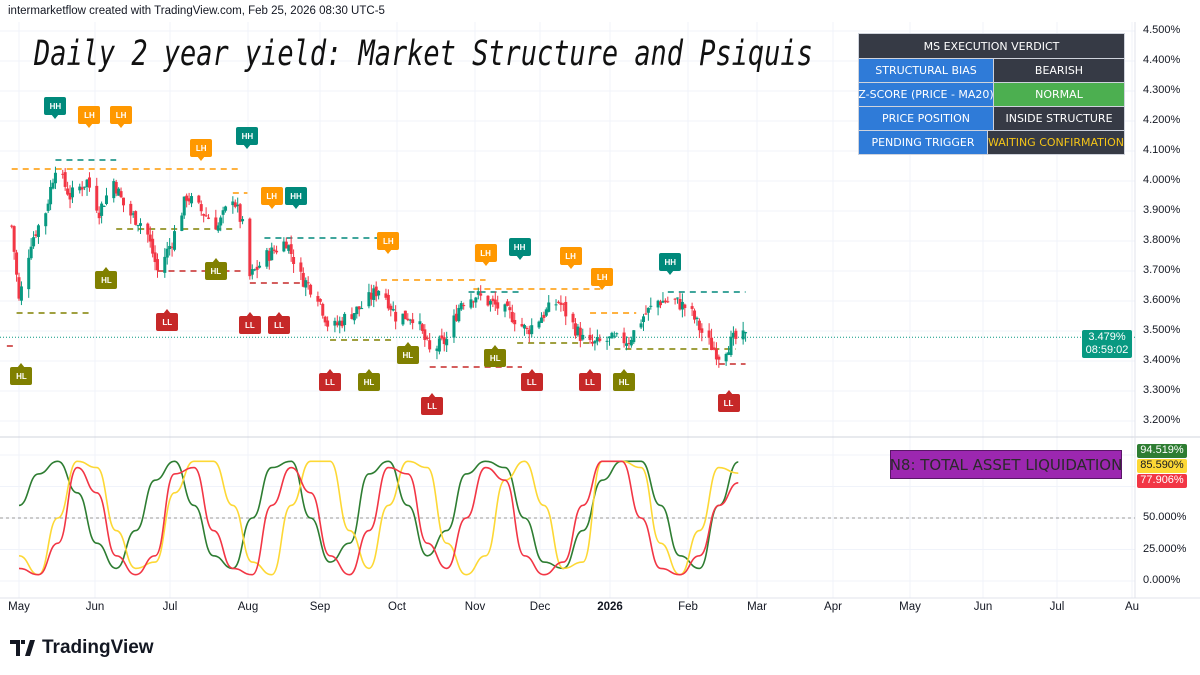 This screenshot has width=1200, height=675. Describe the element at coordinates (1162, 451) in the screenshot. I see `osc-tag-green: 94.519%` at that location.